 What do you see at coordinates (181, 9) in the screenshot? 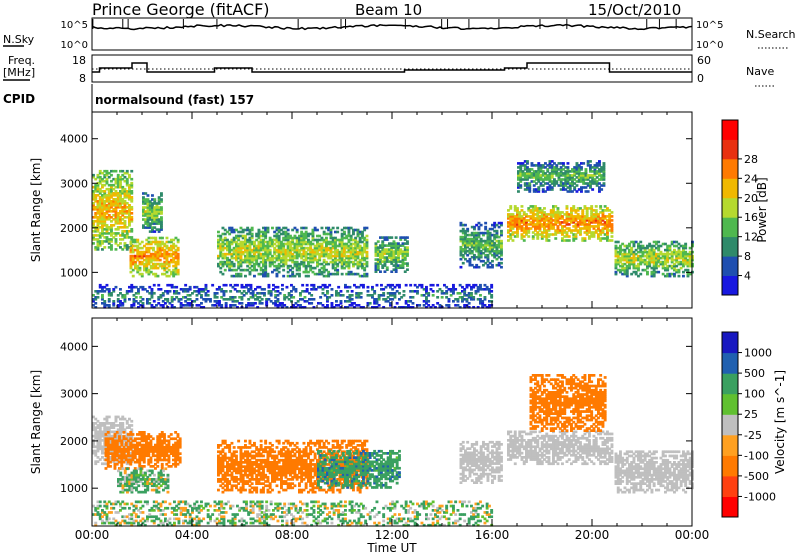
I see `station-title: Prince George (fitACF)` at bounding box center [181, 9].